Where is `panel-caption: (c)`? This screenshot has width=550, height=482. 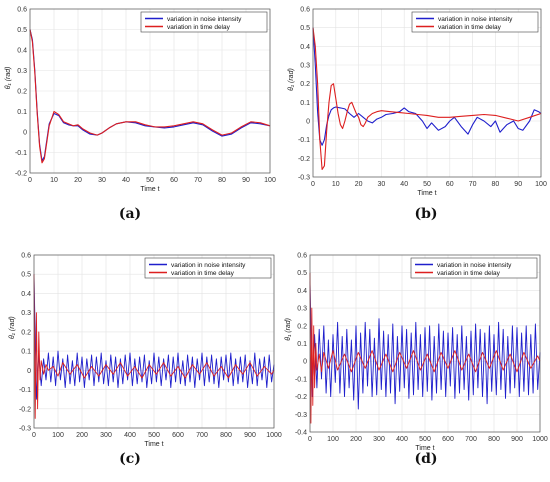
panel-caption: (c) is located at coordinates (130, 459).